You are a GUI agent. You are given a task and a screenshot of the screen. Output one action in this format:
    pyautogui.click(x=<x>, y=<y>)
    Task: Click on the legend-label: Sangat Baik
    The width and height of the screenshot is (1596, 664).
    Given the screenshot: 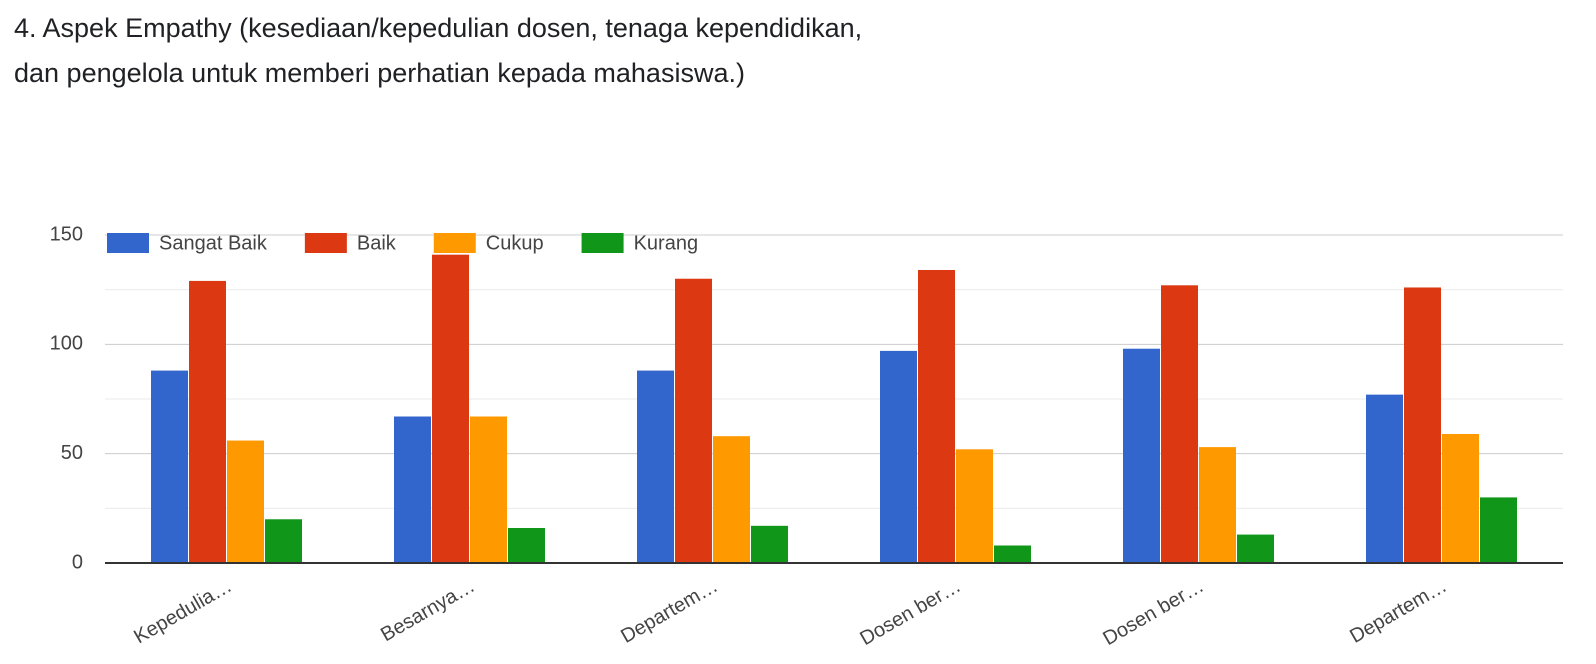 What is the action you would take?
    pyautogui.click(x=213, y=243)
    